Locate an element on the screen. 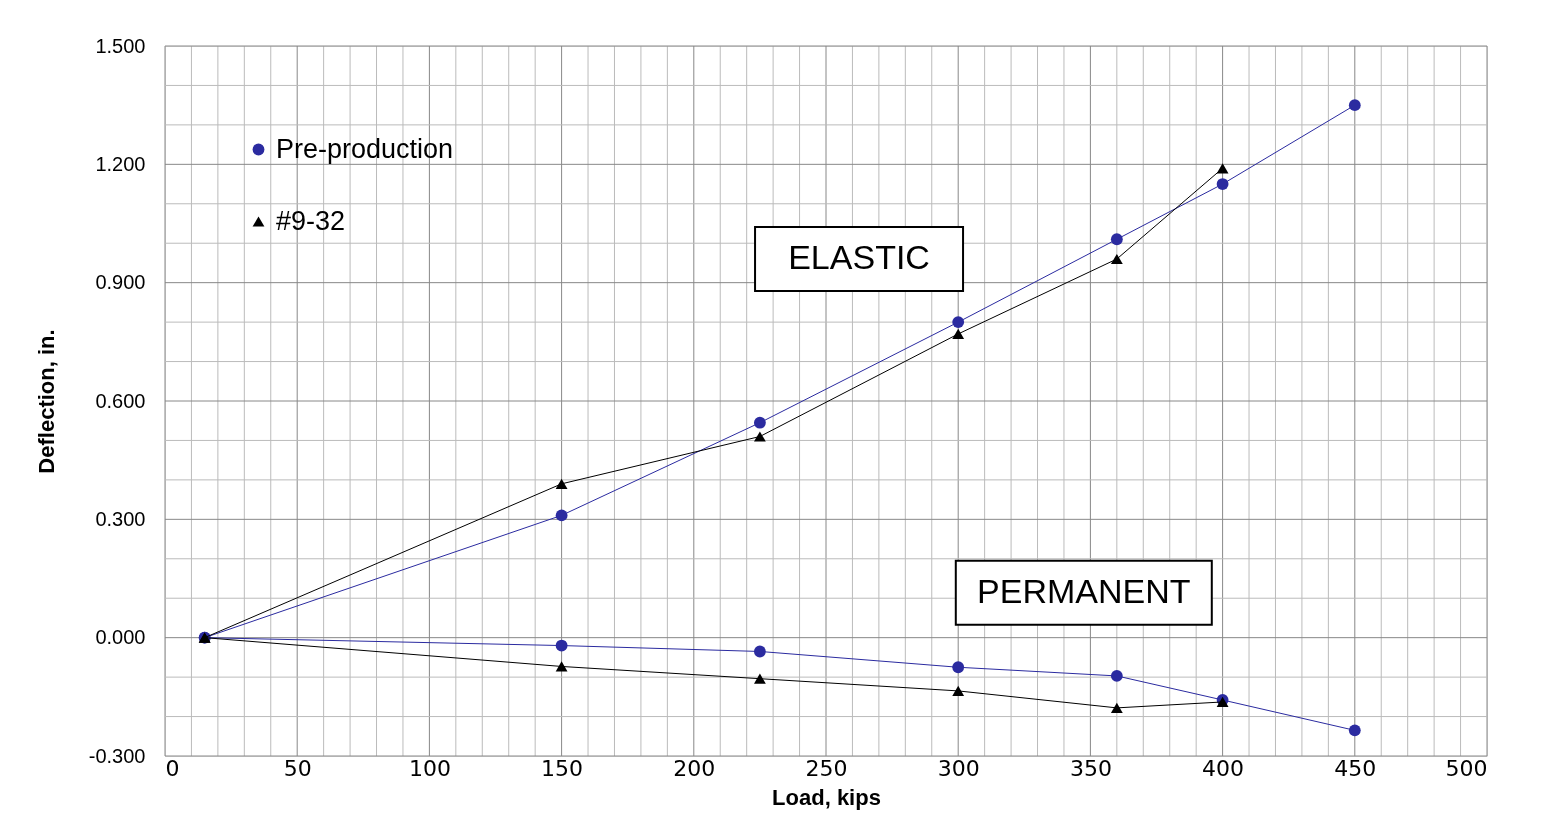 Image resolution: width=1554 pixels, height=817 pixels. y-tick-label: 1.200 is located at coordinates (120, 163).